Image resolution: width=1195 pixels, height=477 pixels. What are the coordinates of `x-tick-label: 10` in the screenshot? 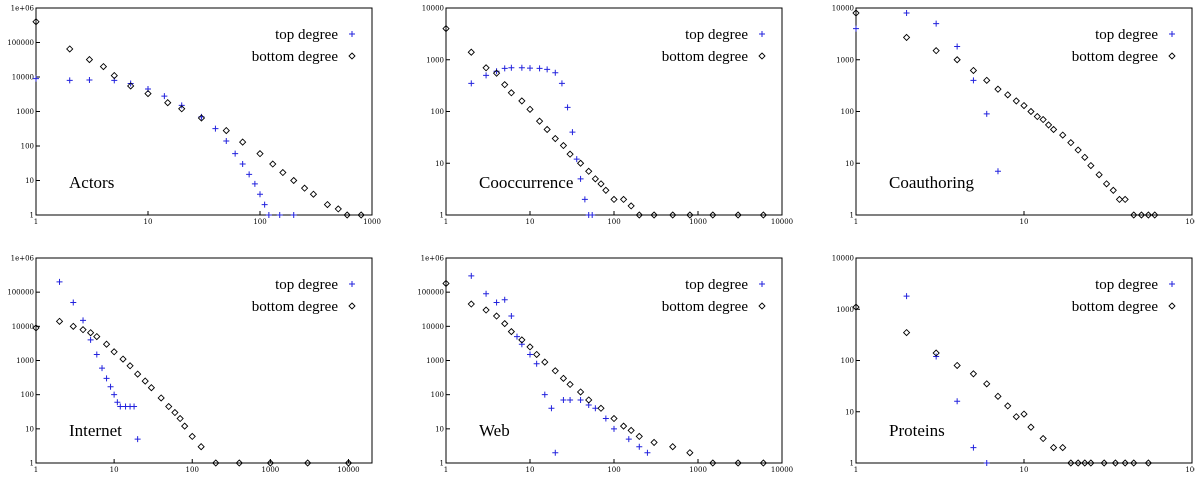 It's located at (530, 470).